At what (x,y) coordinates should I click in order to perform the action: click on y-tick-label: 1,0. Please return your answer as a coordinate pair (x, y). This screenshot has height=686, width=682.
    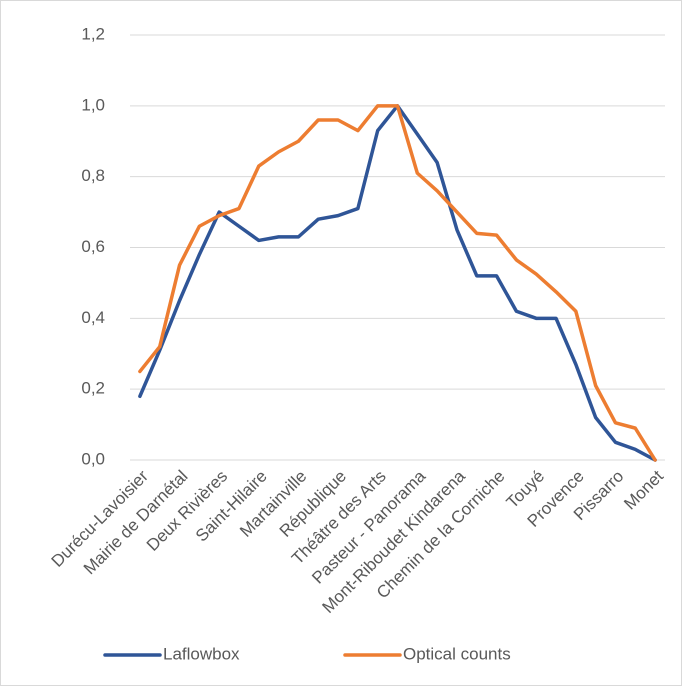
    Looking at the image, I should click on (93, 104).